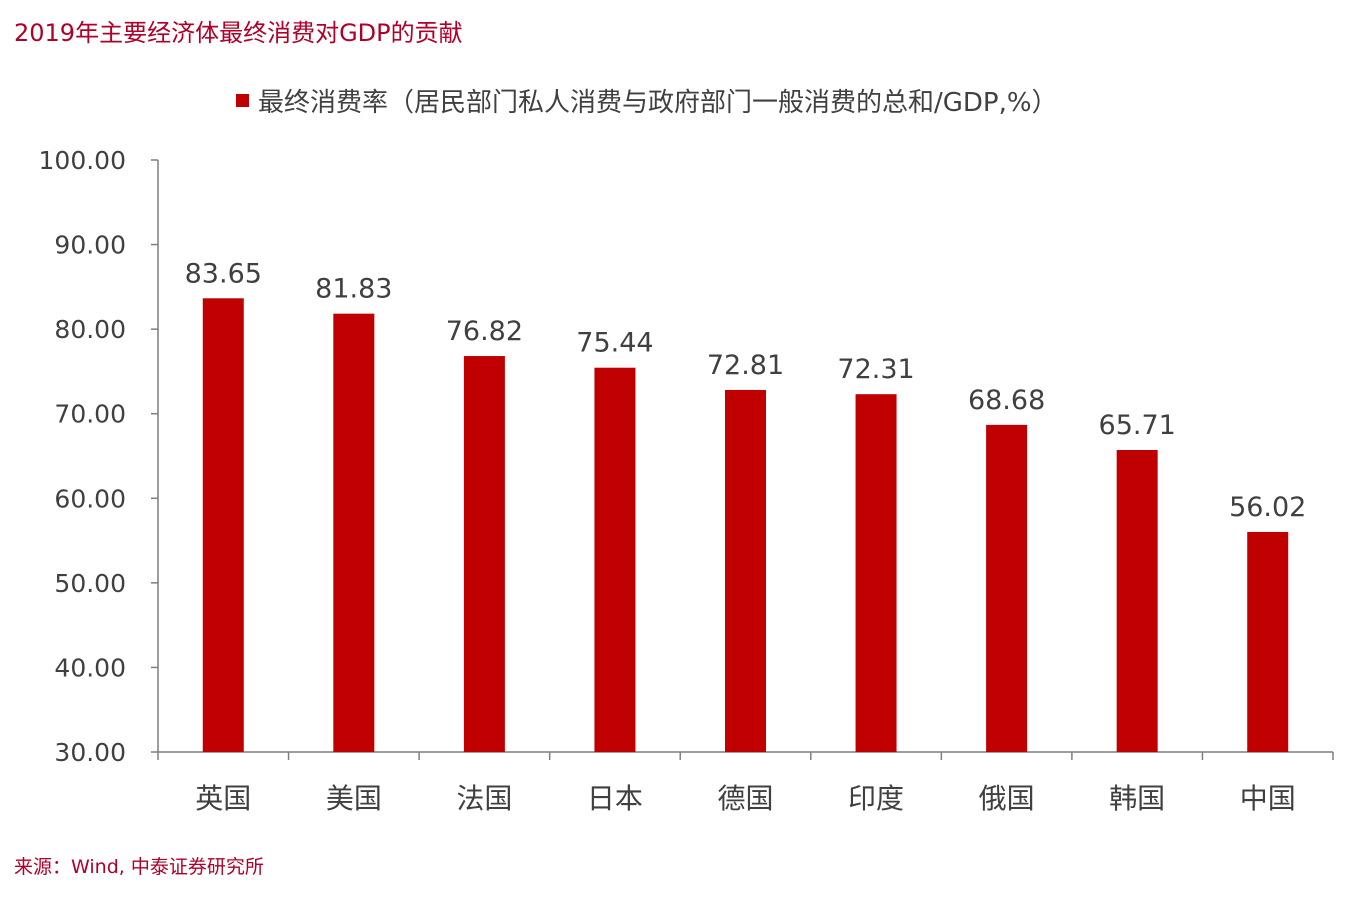 This screenshot has height=908, width=1350. I want to click on y-tick-label: 60.00, so click(90, 498).